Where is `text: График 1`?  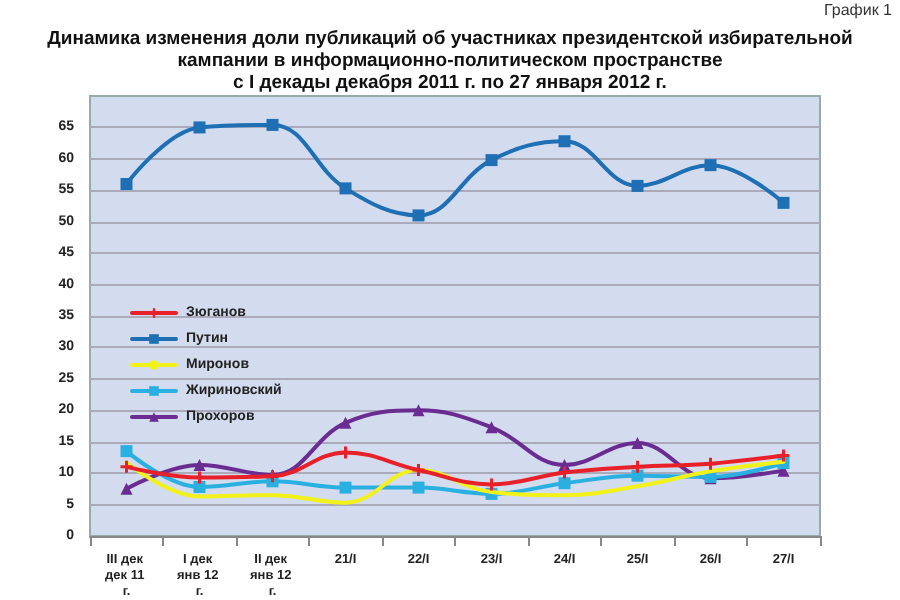 text: График 1 is located at coordinates (858, 10).